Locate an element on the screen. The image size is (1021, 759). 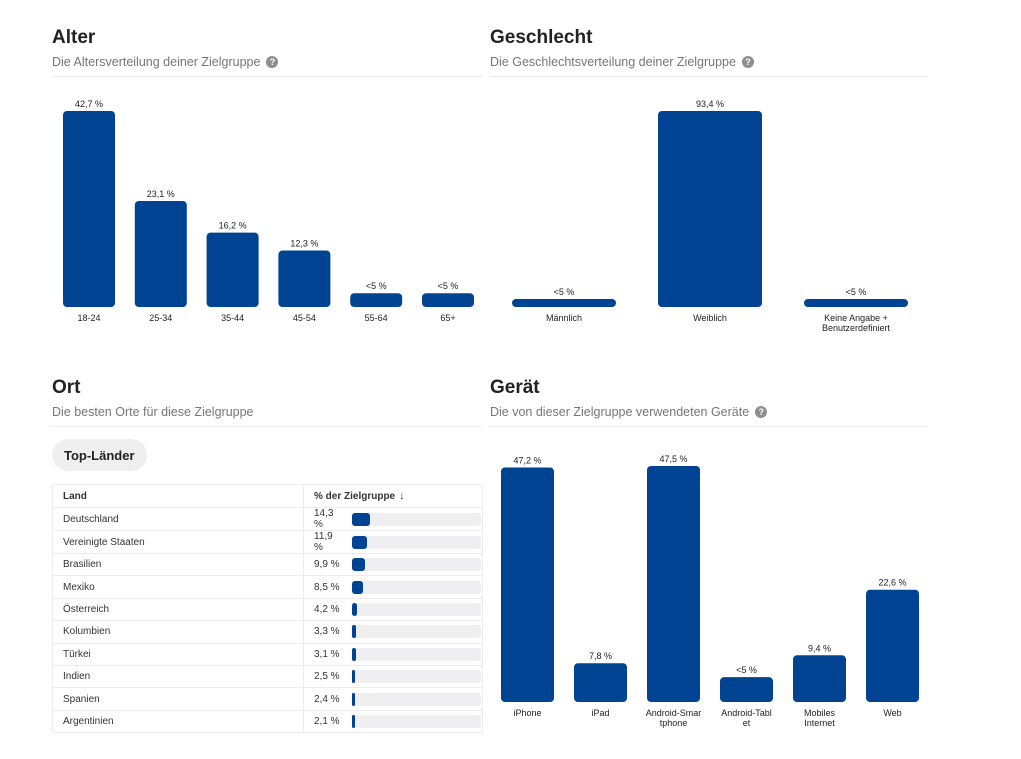
tab-top-laender: Top-Länder is located at coordinates (99, 455).